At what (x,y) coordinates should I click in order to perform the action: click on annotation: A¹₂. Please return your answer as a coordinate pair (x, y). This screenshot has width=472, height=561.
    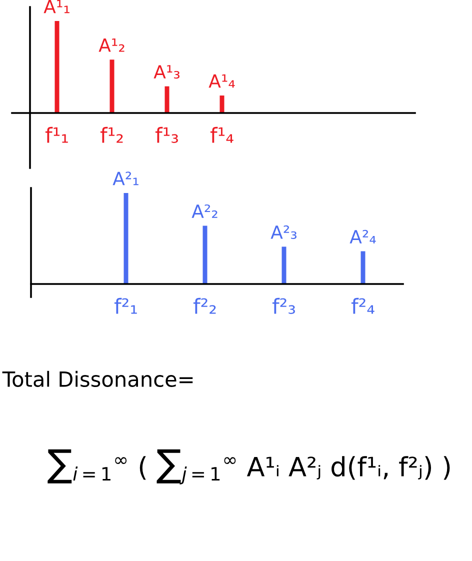
    Looking at the image, I should click on (111, 45).